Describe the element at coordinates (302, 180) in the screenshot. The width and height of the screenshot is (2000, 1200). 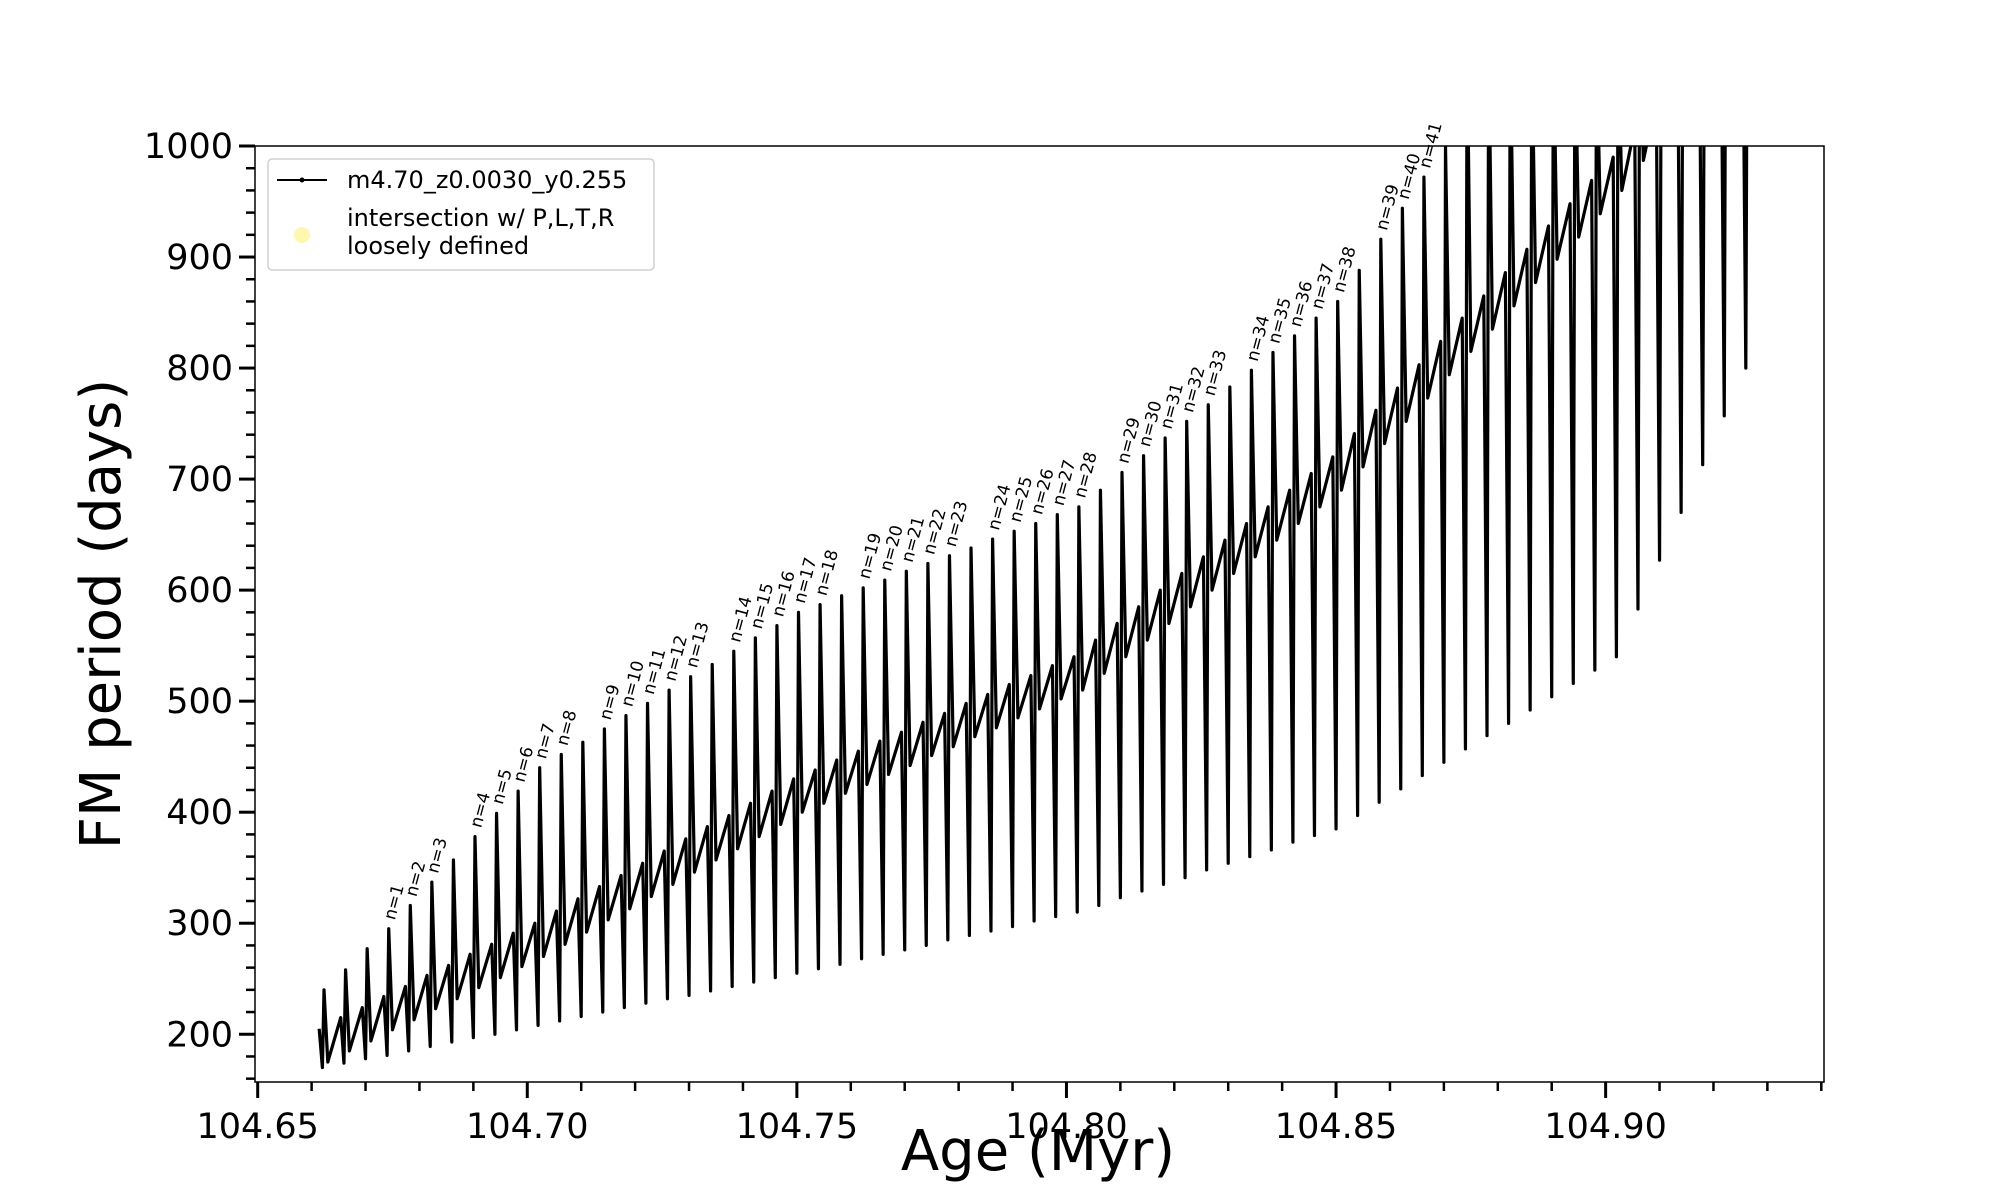
I see `legend-swatch-marker` at that location.